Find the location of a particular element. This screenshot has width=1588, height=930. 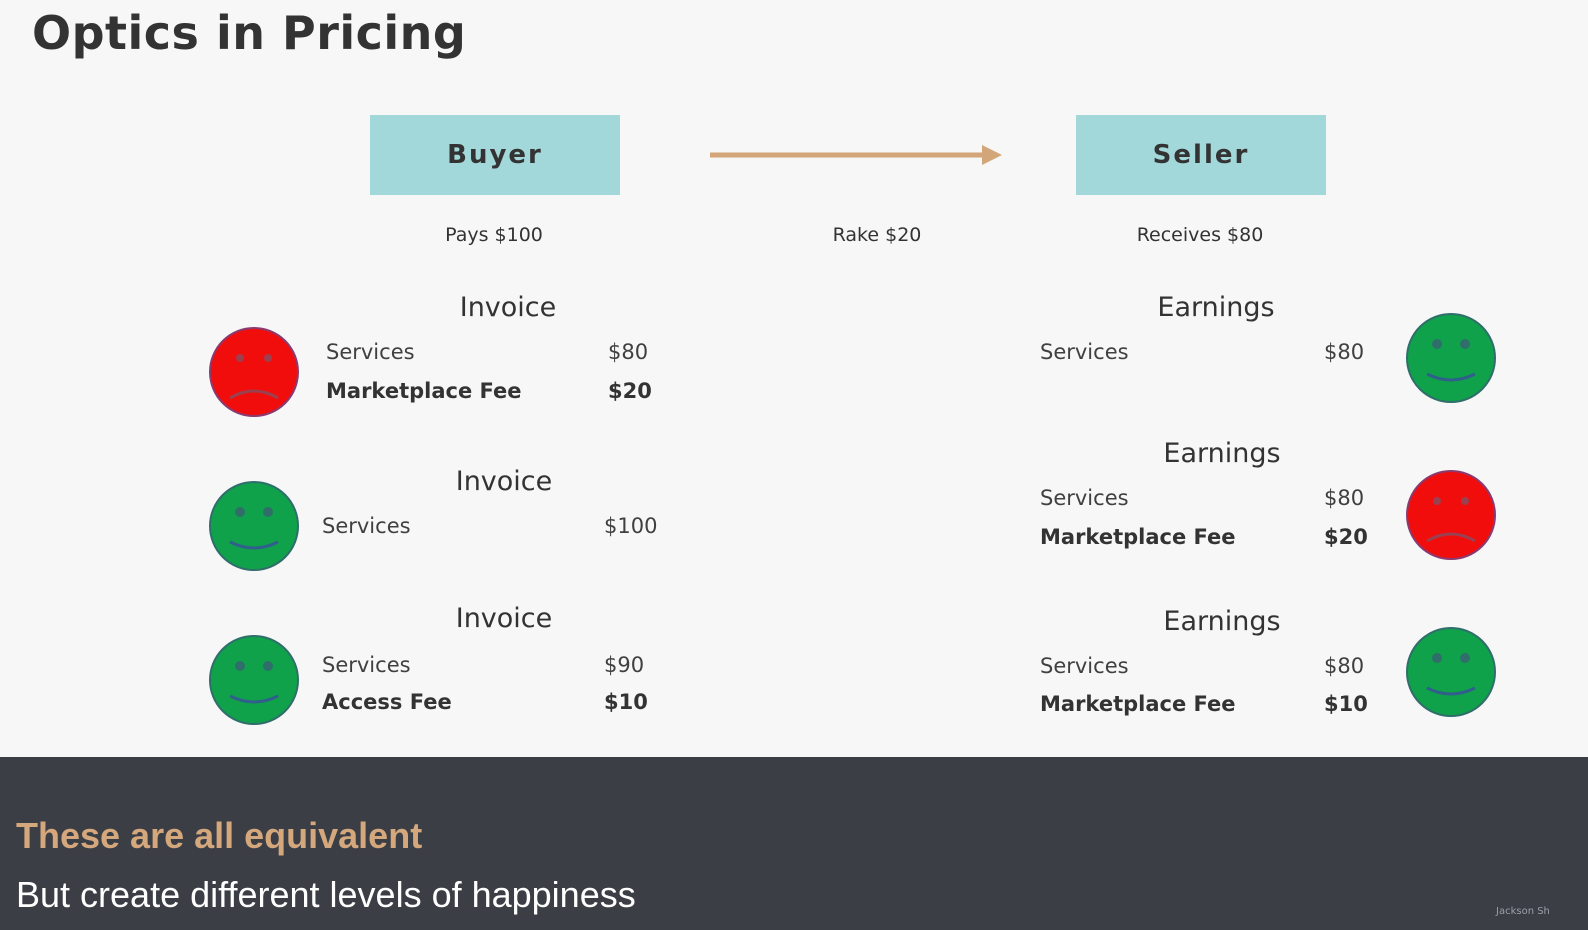

line-amount: $90 is located at coordinates (624, 665).